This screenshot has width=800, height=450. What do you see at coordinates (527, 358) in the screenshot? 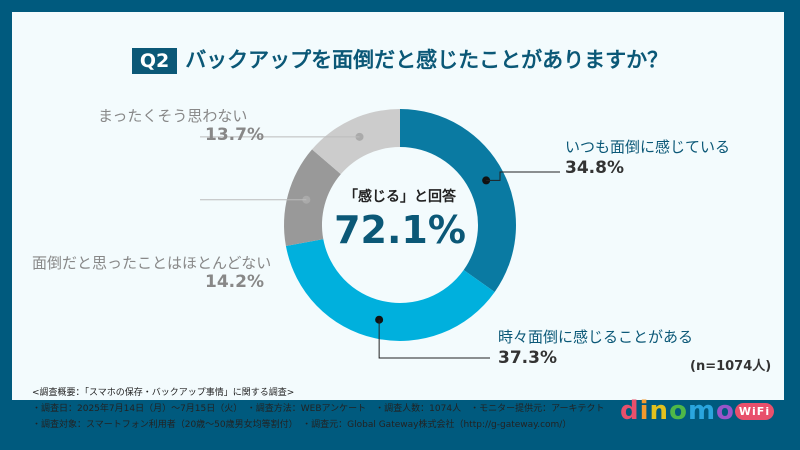
I see `data-label-1: 37.3%` at bounding box center [527, 358].